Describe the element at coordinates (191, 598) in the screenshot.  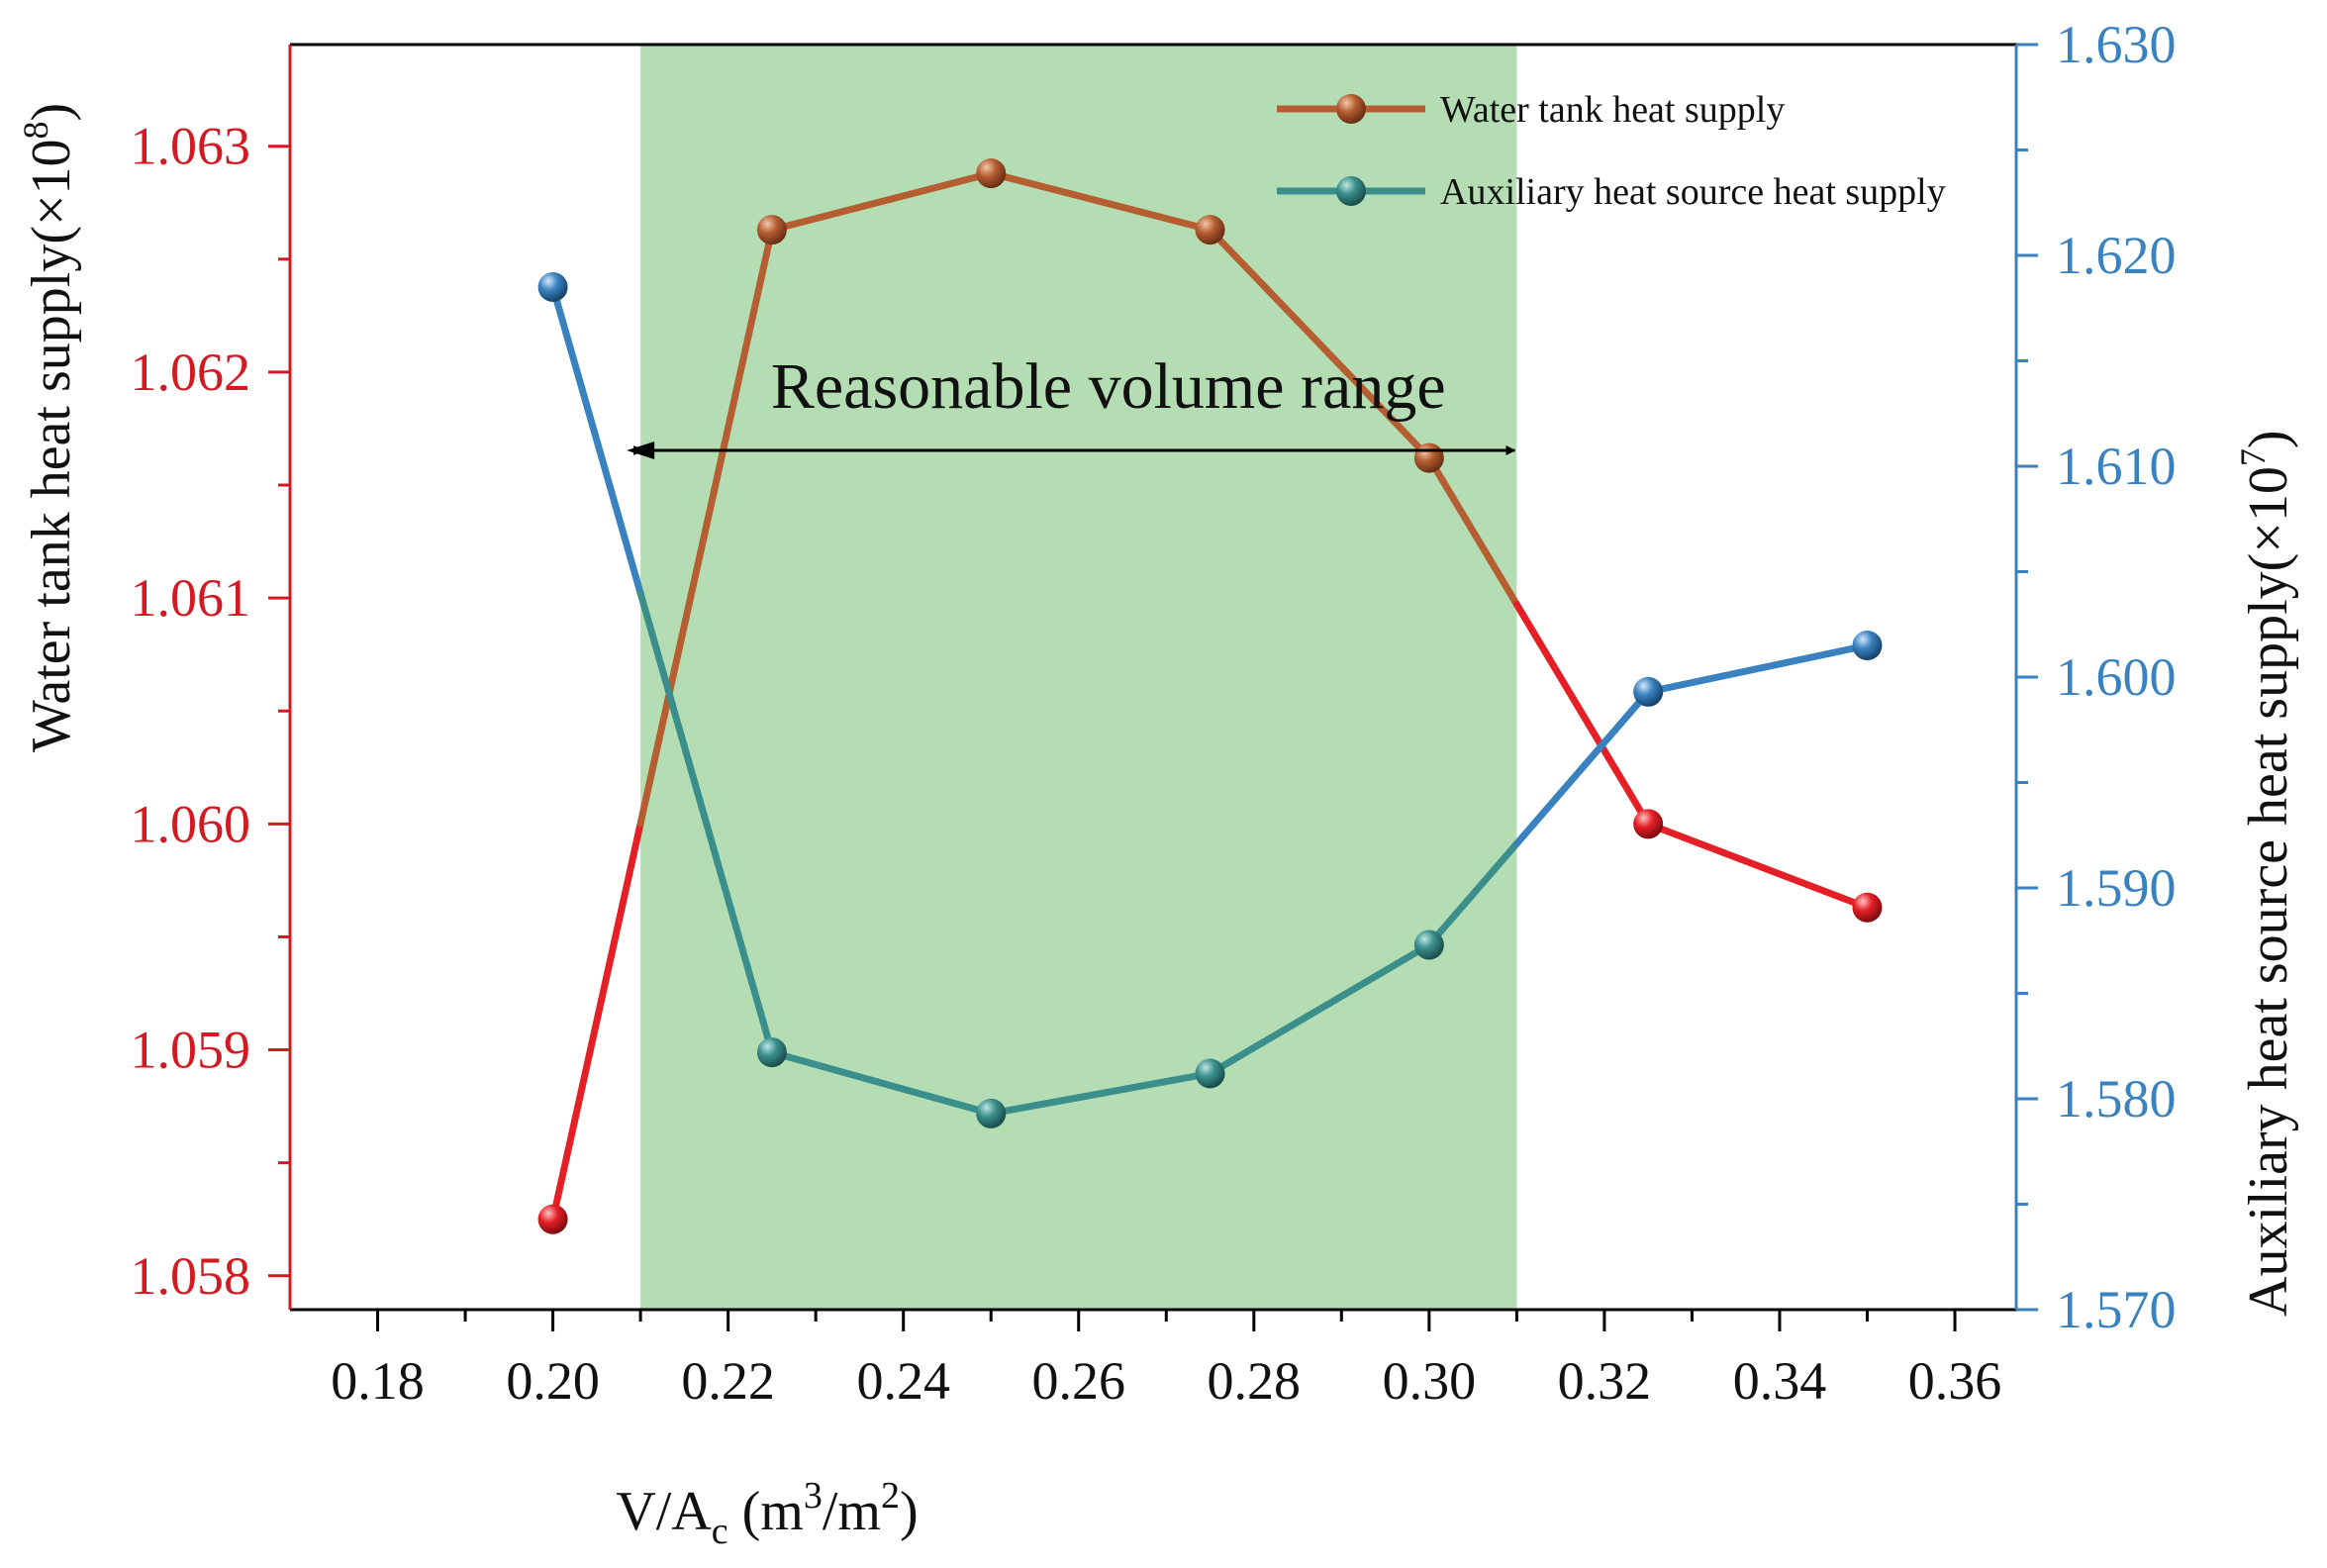
I see `y-left-tick-label: 1.061` at that location.